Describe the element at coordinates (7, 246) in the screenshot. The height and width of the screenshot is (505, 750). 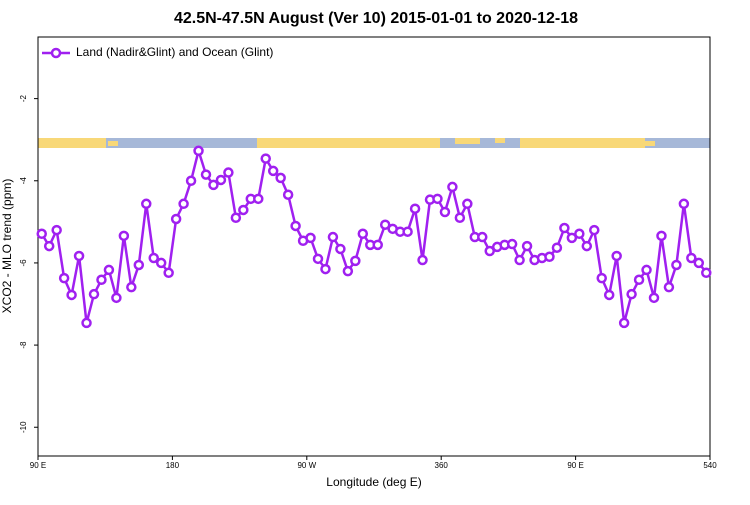
I see `y-axis-label: XCO2 - MLO trend (ppm)` at that location.